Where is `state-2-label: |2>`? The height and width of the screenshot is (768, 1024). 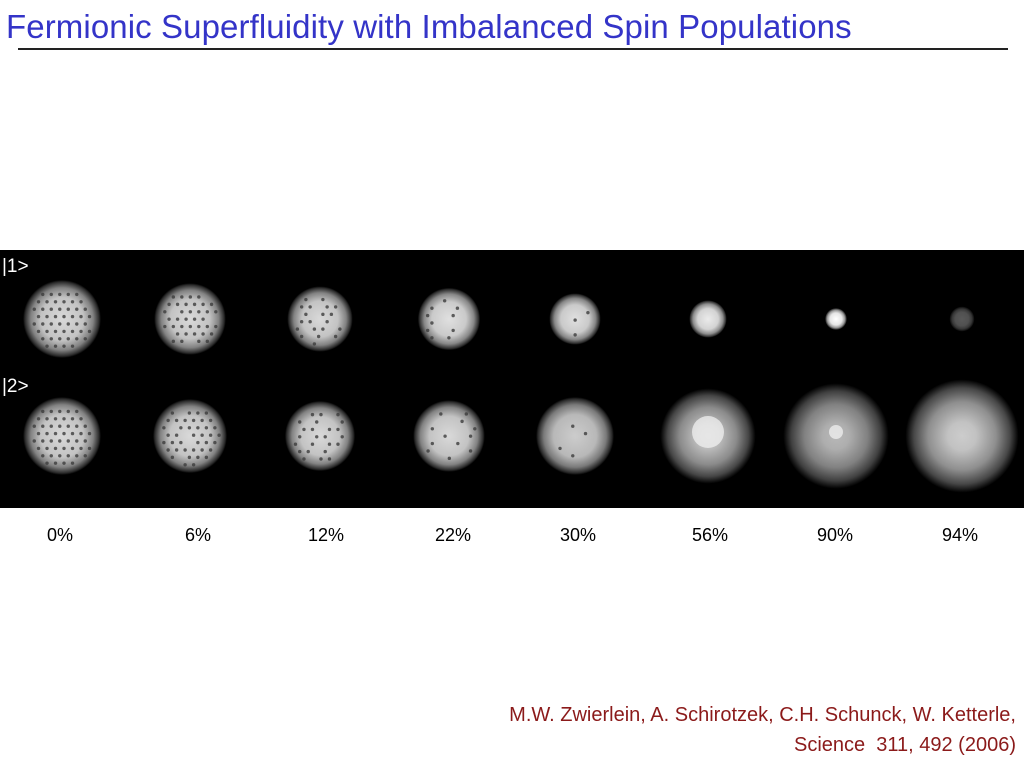
state-2-label: |2> is located at coordinates (15, 386).